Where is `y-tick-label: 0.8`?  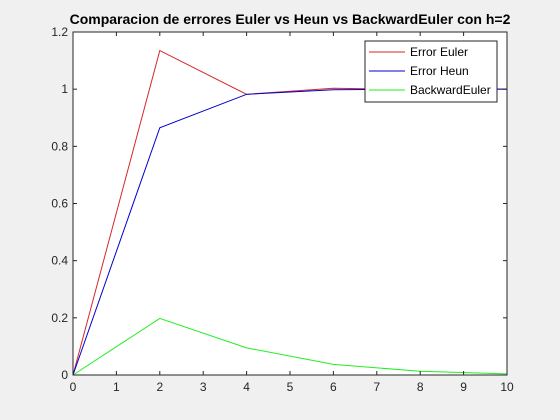
y-tick-label: 0.8 is located at coordinates (59, 146).